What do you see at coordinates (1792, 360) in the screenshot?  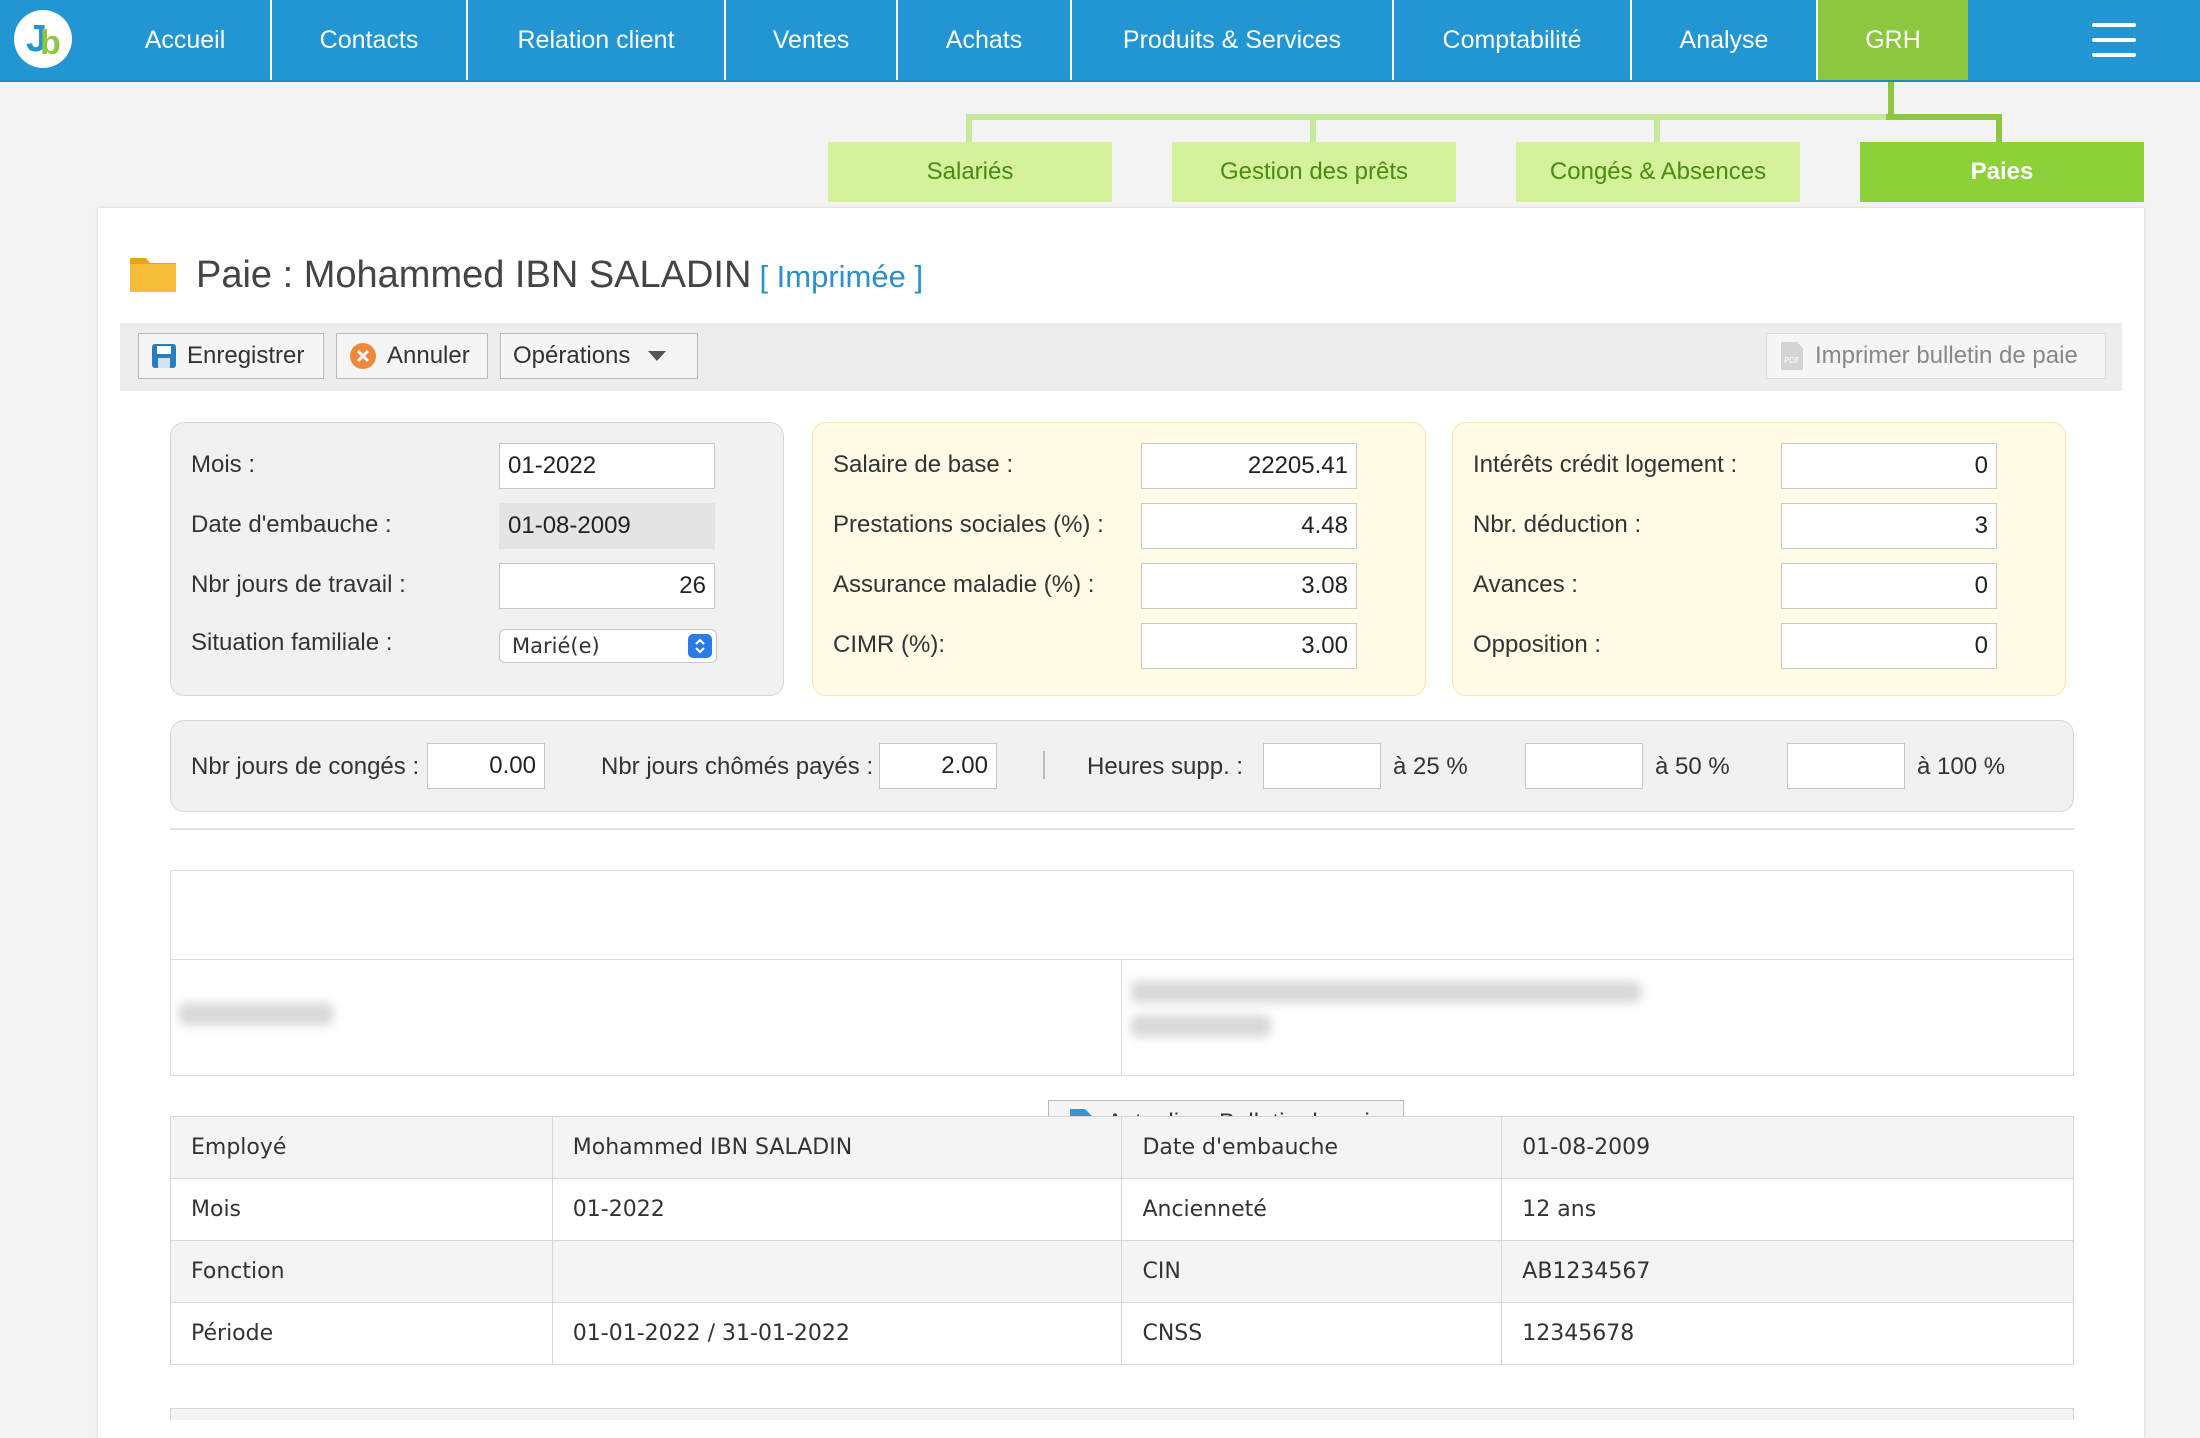 I see `svg-text: PDF` at bounding box center [1792, 360].